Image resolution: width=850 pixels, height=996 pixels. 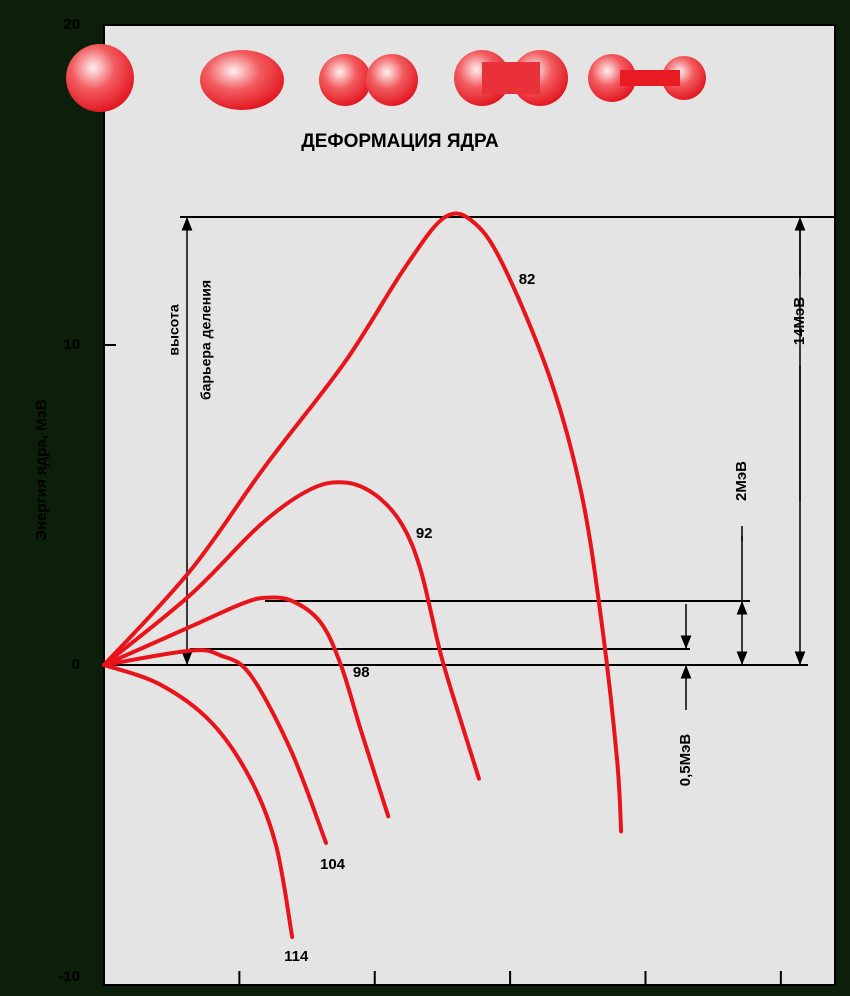 I want to click on series-label: 82, so click(x=527, y=279).